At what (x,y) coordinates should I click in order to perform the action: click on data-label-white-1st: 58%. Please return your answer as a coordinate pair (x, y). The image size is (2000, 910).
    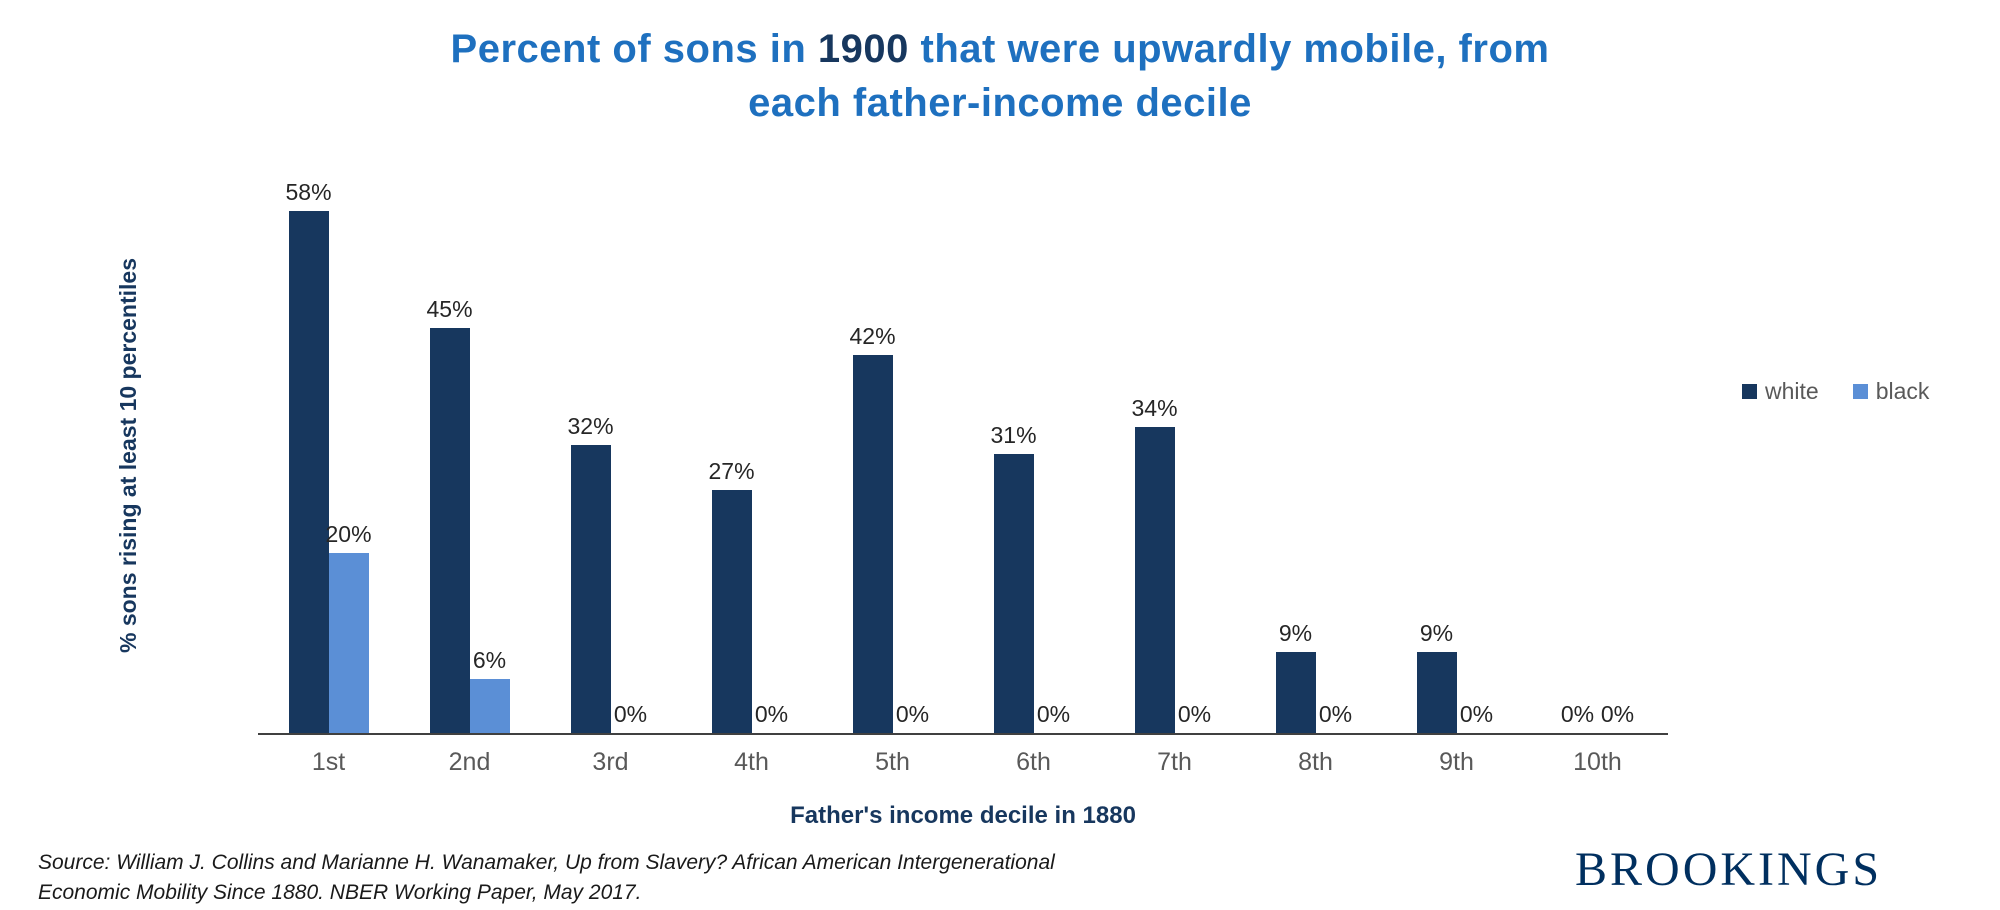
    Looking at the image, I should click on (308, 192).